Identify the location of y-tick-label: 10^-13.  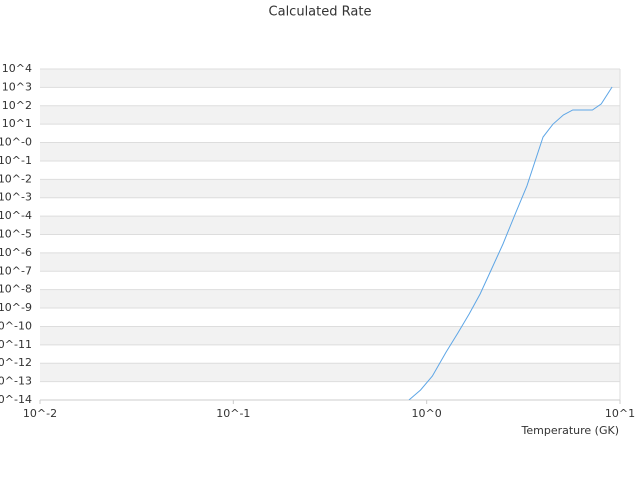
(16, 381).